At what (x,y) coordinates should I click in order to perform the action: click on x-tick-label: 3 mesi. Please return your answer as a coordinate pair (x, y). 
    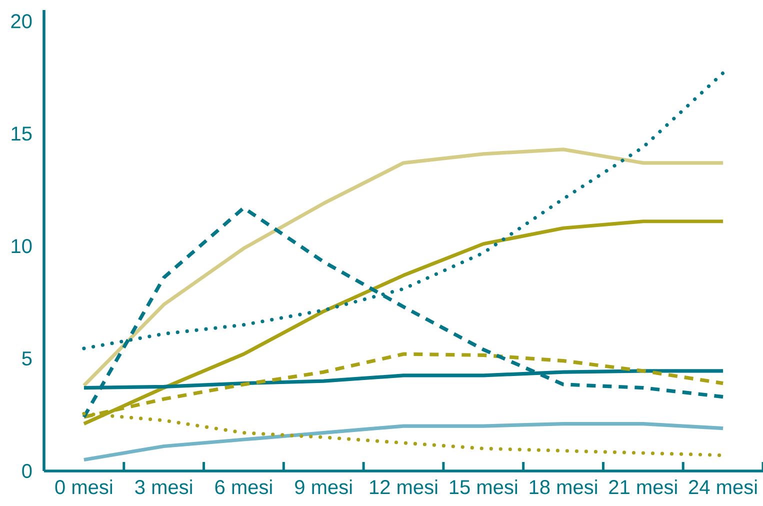
    Looking at the image, I should click on (163, 487).